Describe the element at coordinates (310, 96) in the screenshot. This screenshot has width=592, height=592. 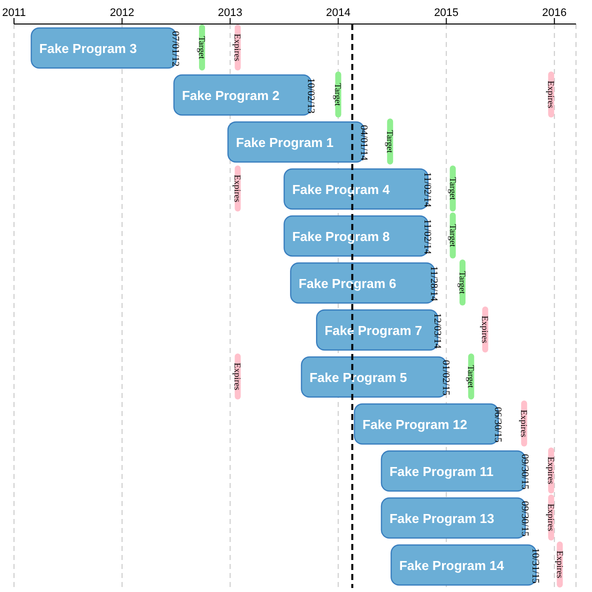
I see `data-label: 10/02/13` at that location.